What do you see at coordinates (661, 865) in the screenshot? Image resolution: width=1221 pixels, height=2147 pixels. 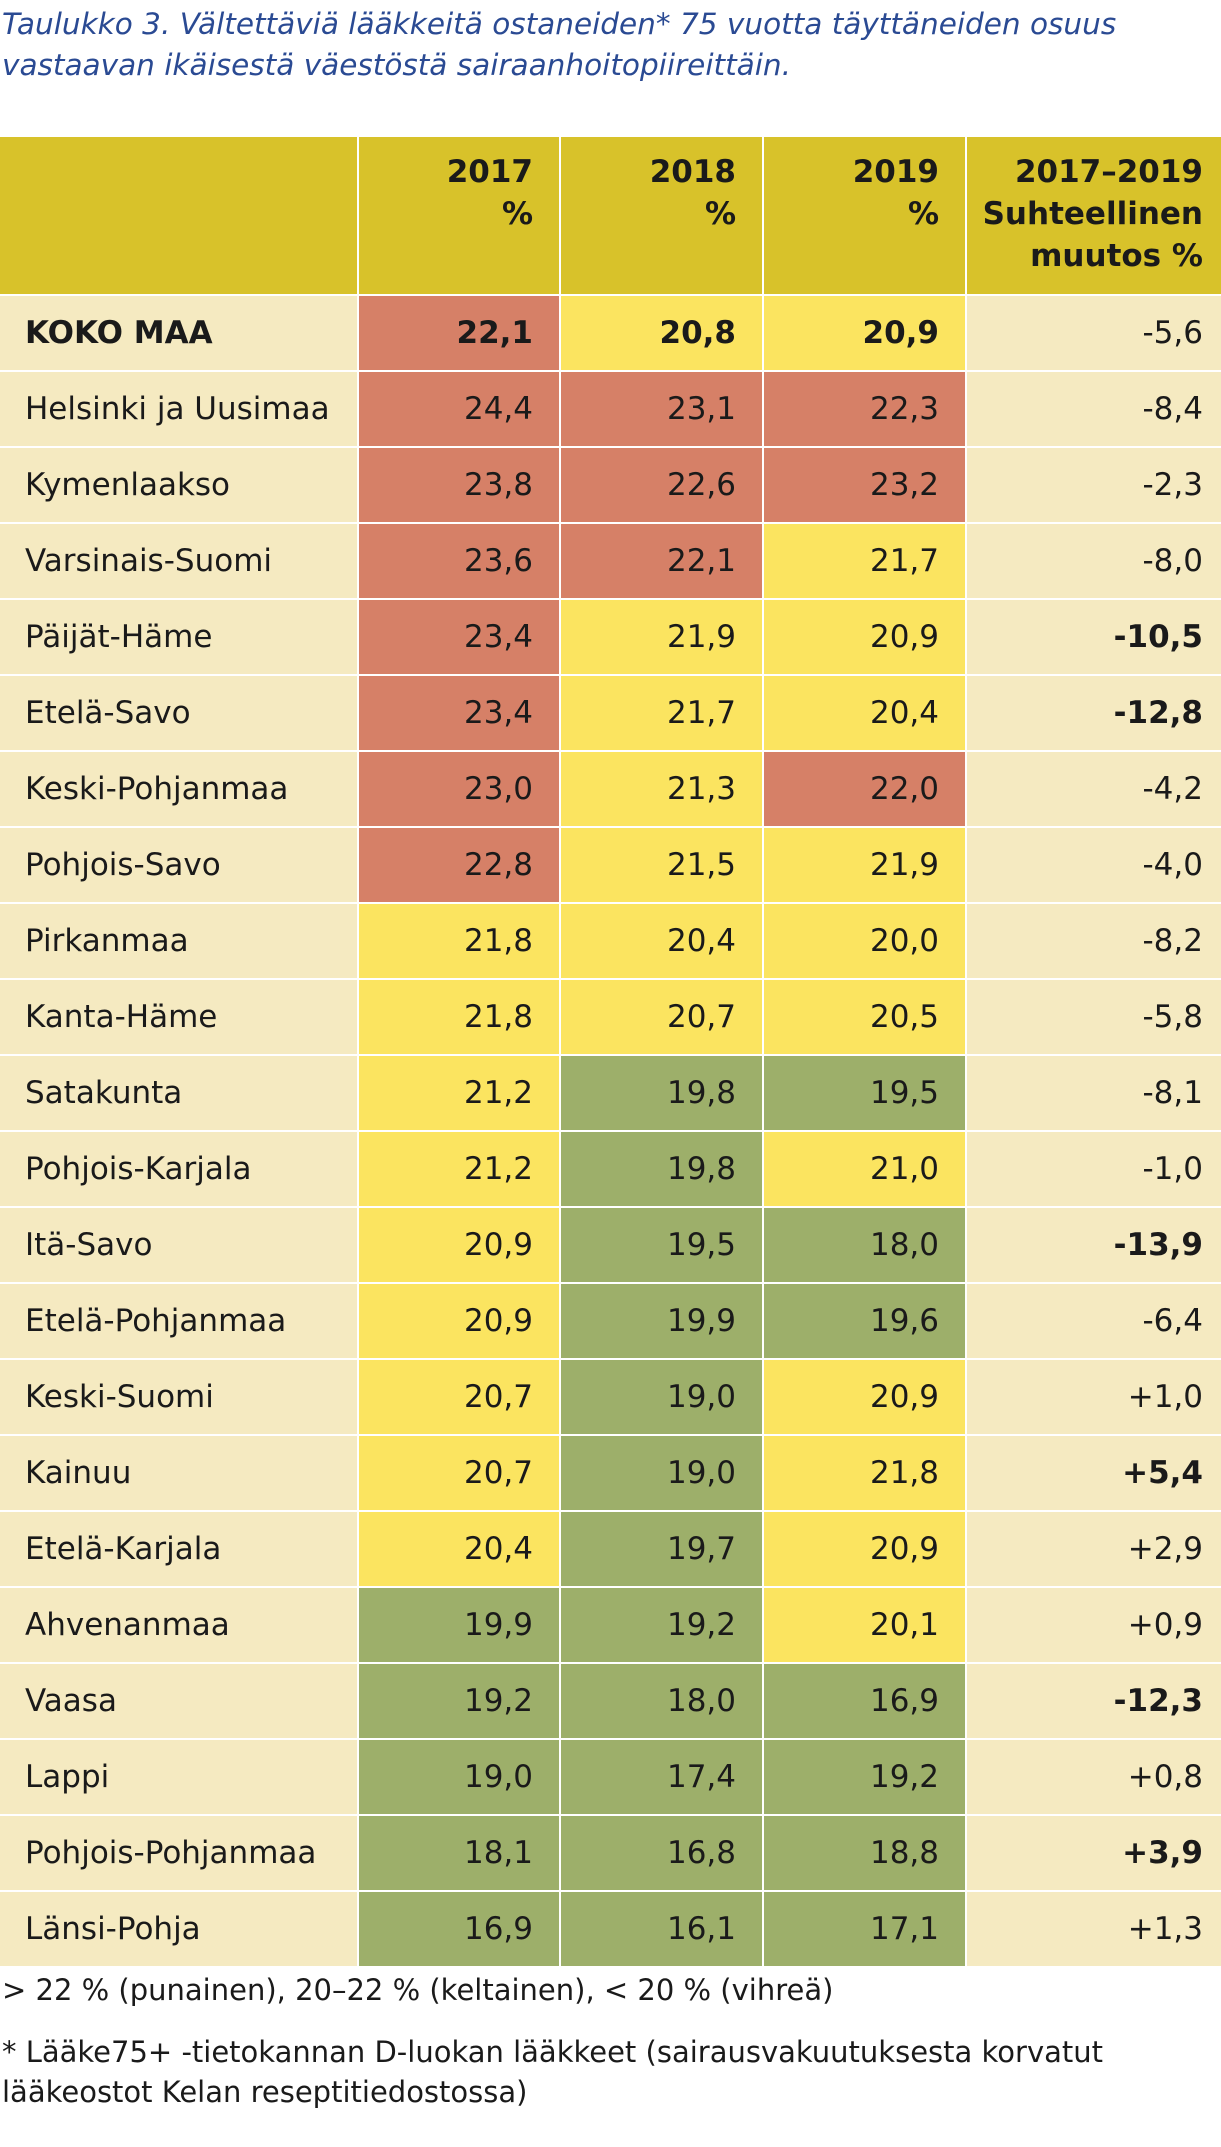 I see `value-2018-cell: 21,5` at bounding box center [661, 865].